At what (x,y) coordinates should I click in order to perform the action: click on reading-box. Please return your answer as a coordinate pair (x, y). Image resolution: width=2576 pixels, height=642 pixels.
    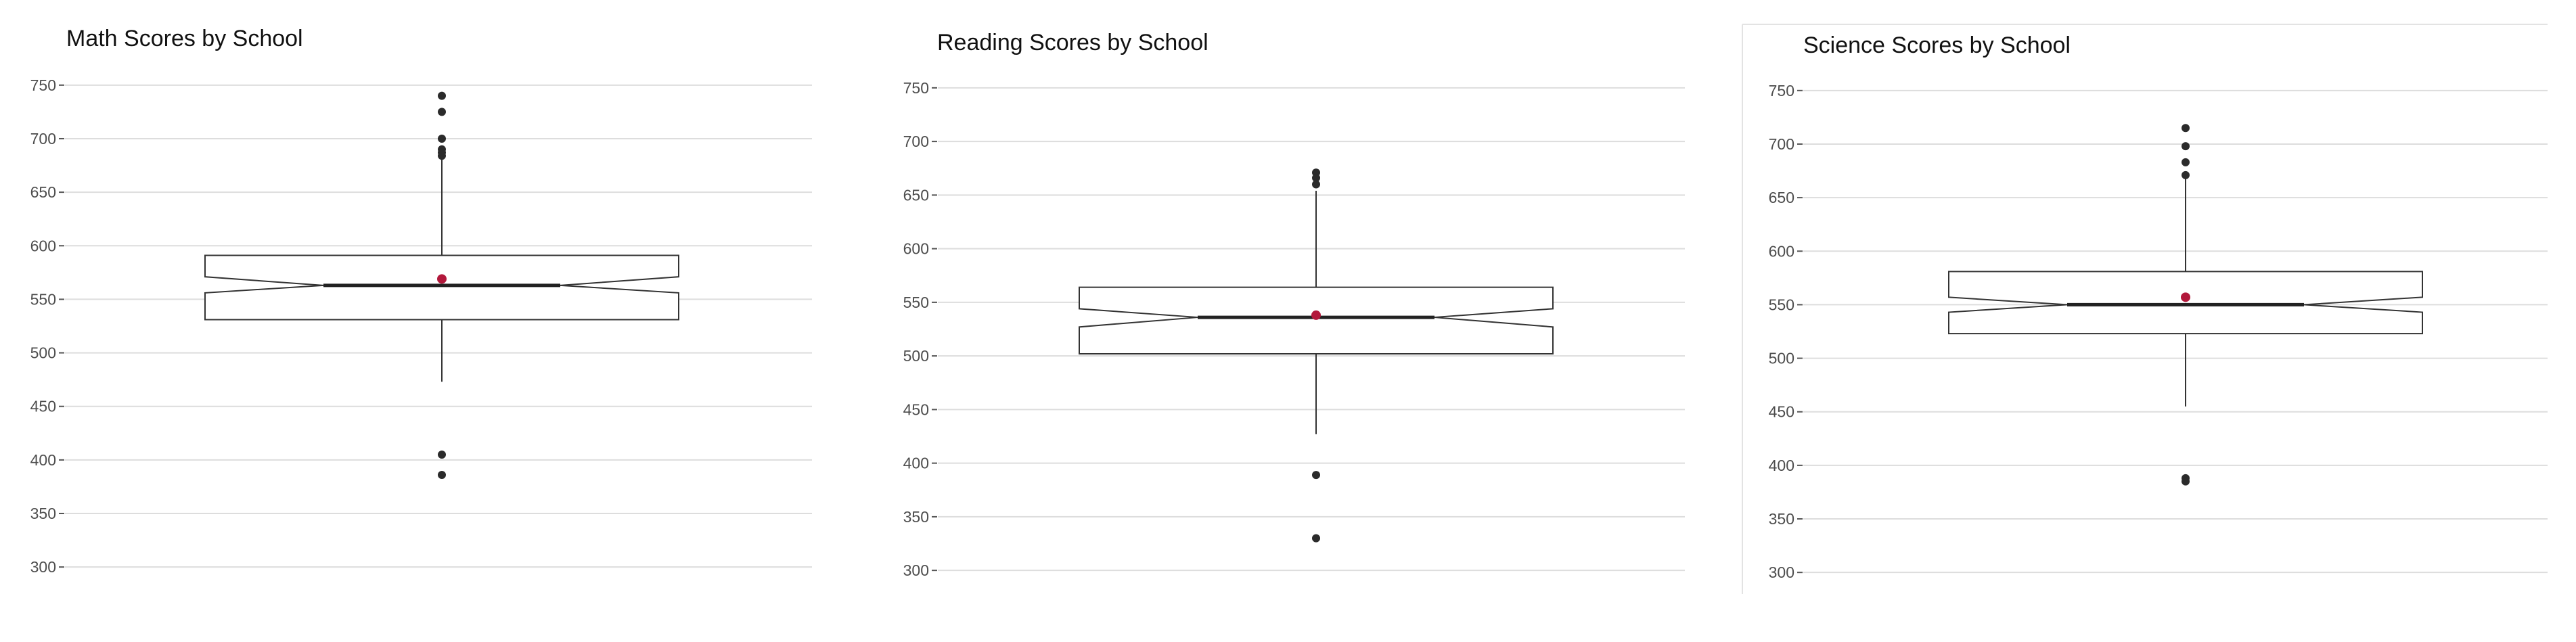
    Looking at the image, I should click on (1316, 320).